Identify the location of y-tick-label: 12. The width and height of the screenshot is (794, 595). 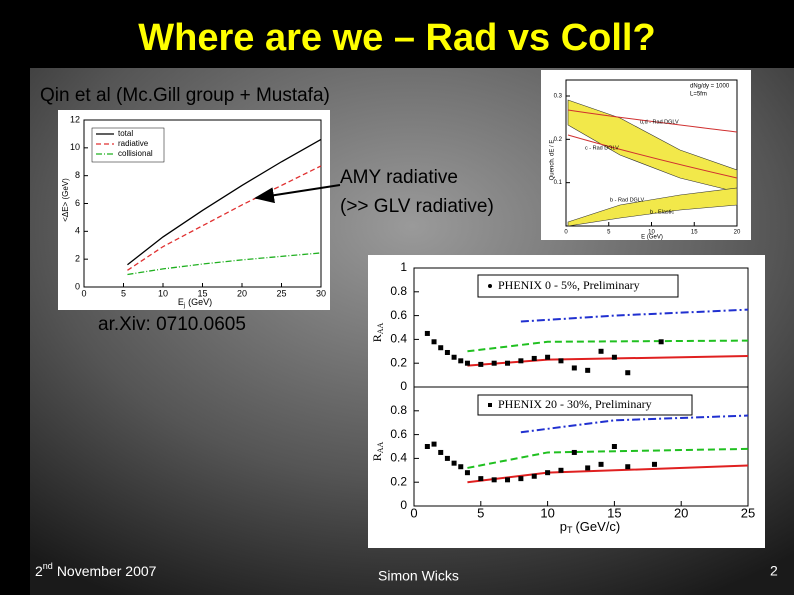
(75, 119).